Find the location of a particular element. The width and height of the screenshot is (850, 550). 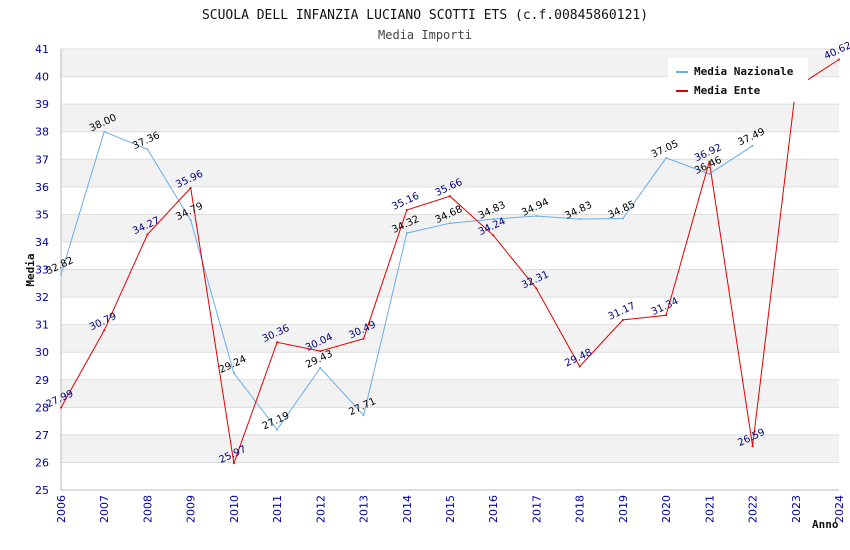

y-tick-label: 35 is located at coordinates (42, 214).